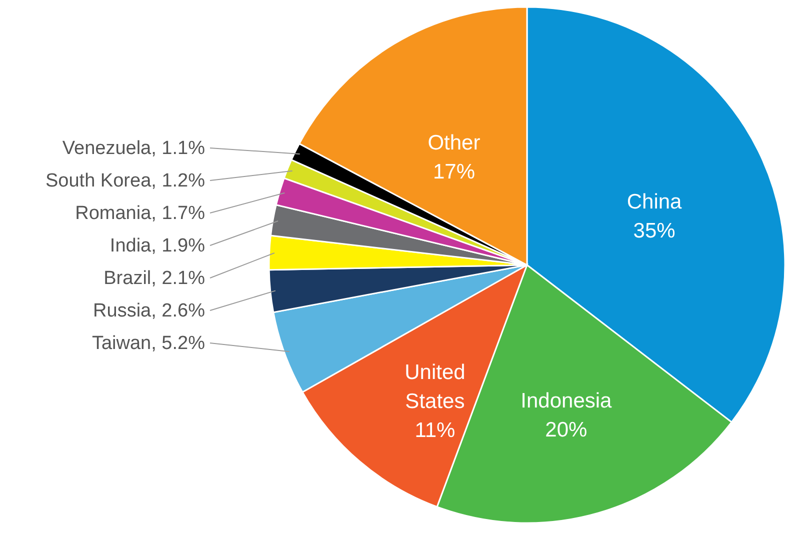  I want to click on slice-label: Taiwan, 5.2%, so click(149, 343).